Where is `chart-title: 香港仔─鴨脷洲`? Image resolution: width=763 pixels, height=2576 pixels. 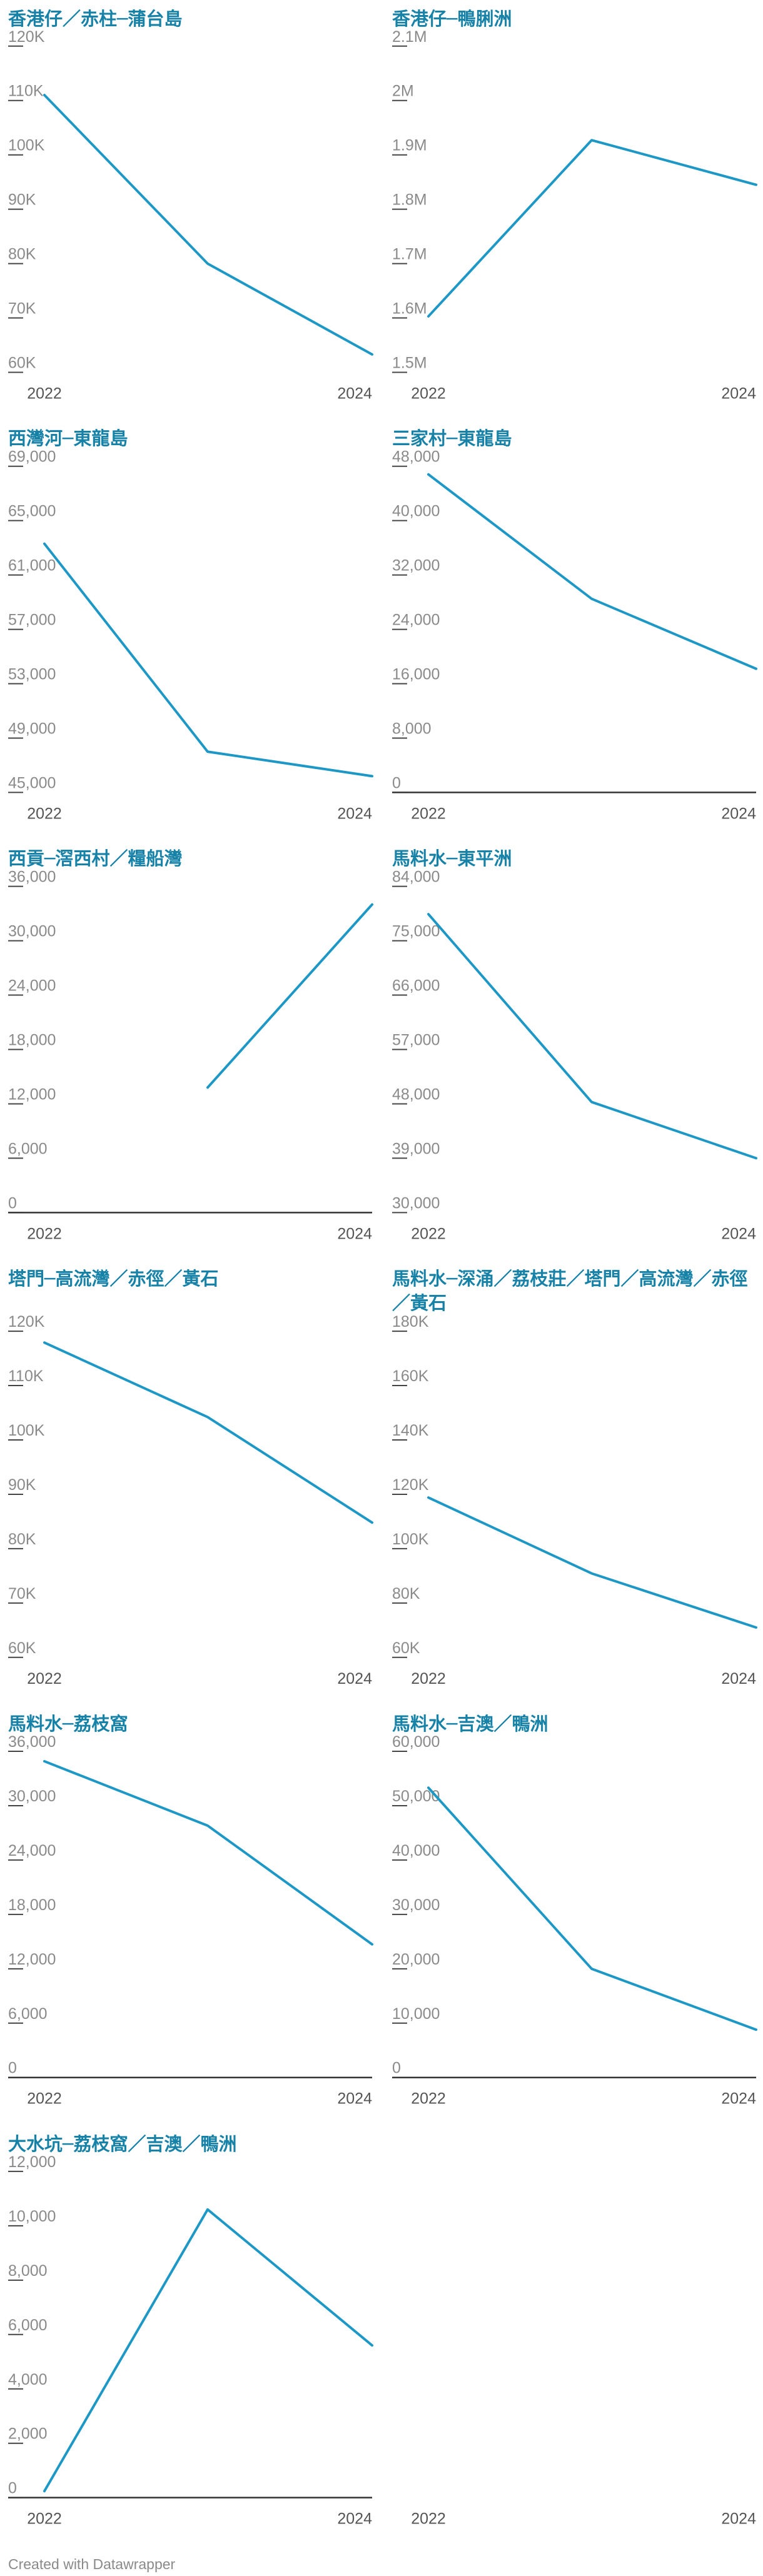 chart-title: 香港仔─鴨脷洲 is located at coordinates (452, 18).